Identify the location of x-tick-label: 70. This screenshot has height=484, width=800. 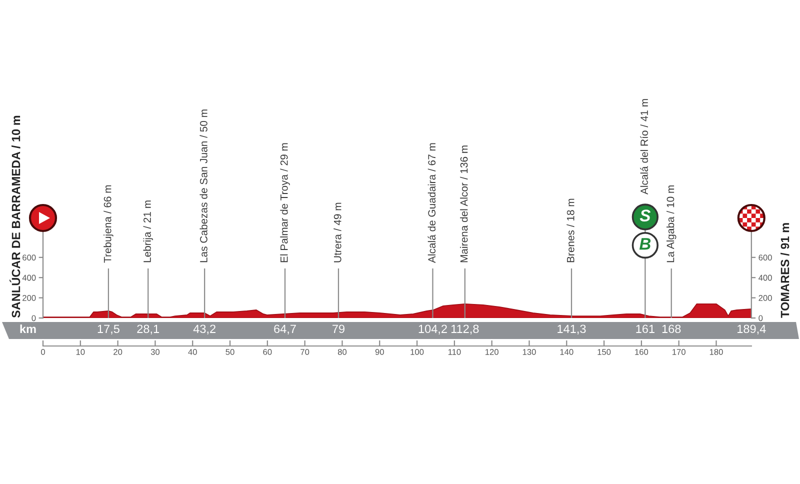
(305, 352).